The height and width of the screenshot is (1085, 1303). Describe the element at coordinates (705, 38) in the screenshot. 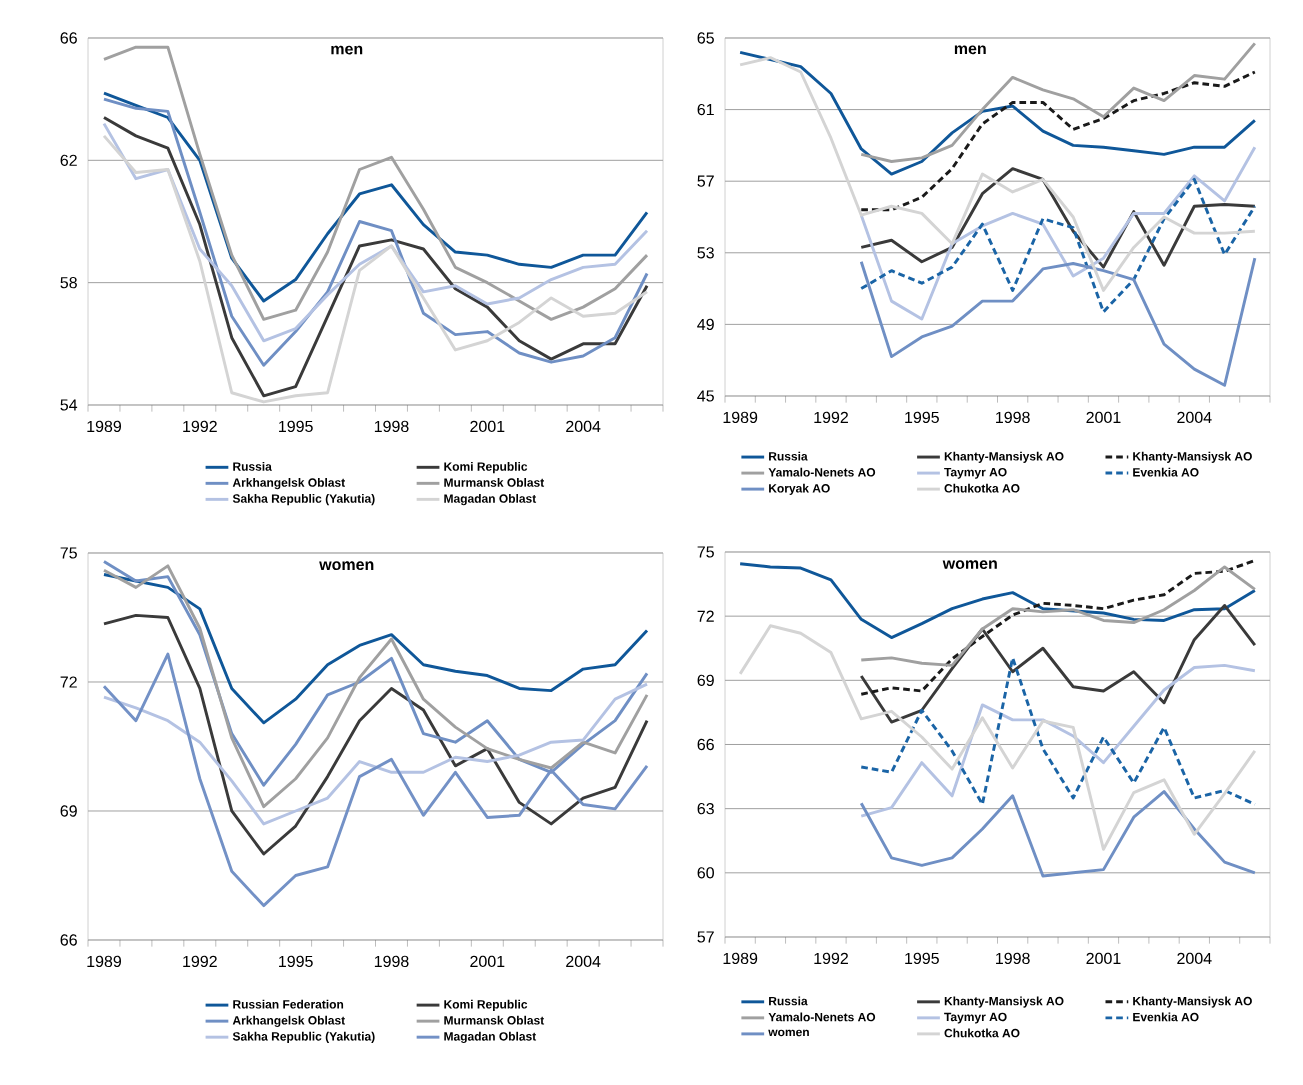

I see `y-tick-label: 65` at that location.